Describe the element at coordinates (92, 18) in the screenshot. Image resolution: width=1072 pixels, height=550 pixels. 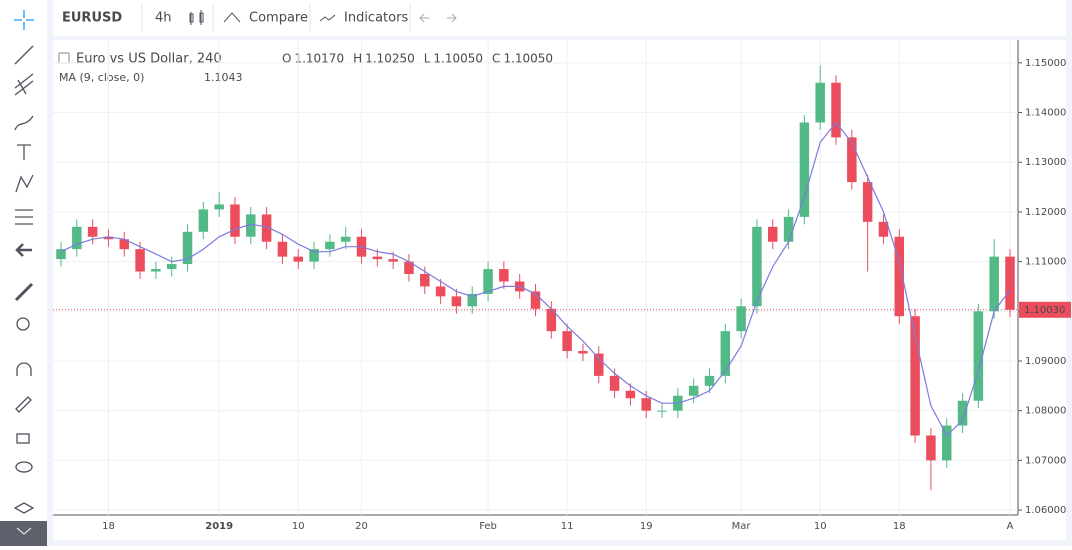
I see `symbol: EURUSD` at that location.